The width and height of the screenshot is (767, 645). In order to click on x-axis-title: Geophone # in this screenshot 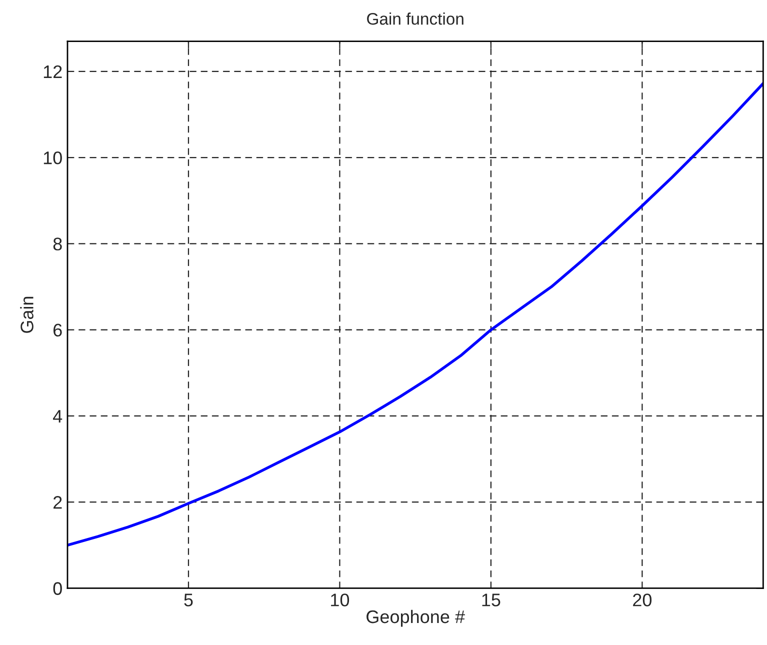, I will do `click(415, 618)`.